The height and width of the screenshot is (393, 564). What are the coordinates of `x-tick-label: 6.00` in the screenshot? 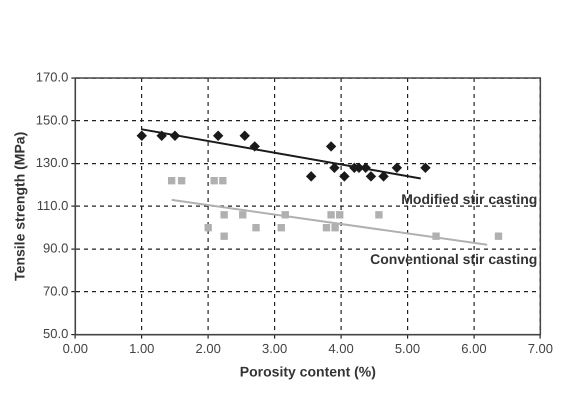 It's located at (474, 348).